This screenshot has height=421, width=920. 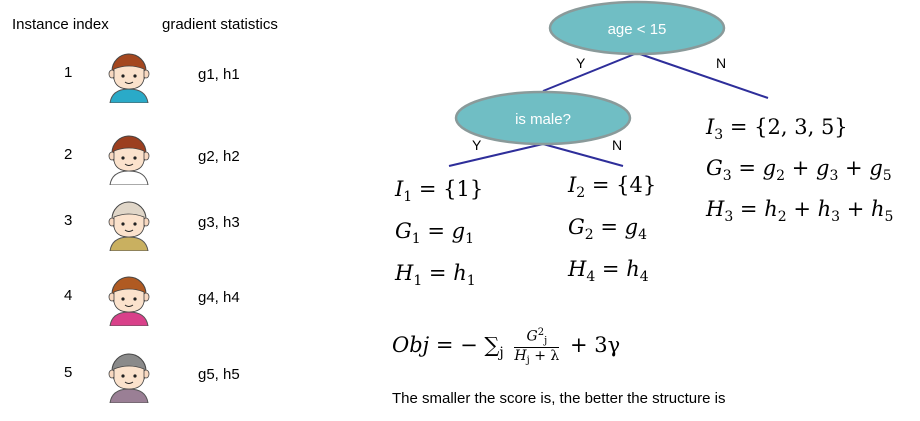 What do you see at coordinates (621, 185) in the screenshot?
I see `formula-term: = {4}` at bounding box center [621, 185].